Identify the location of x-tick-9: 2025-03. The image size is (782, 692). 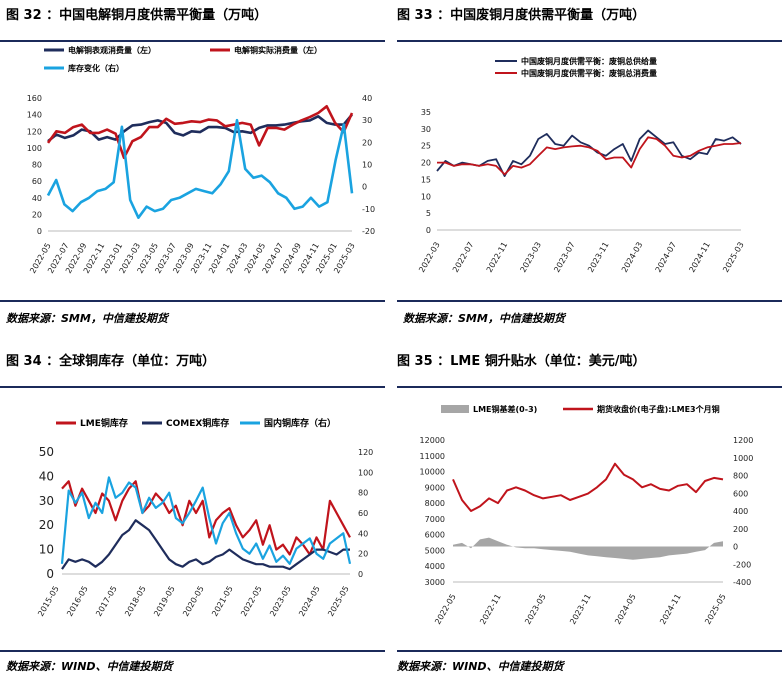
(733, 257).